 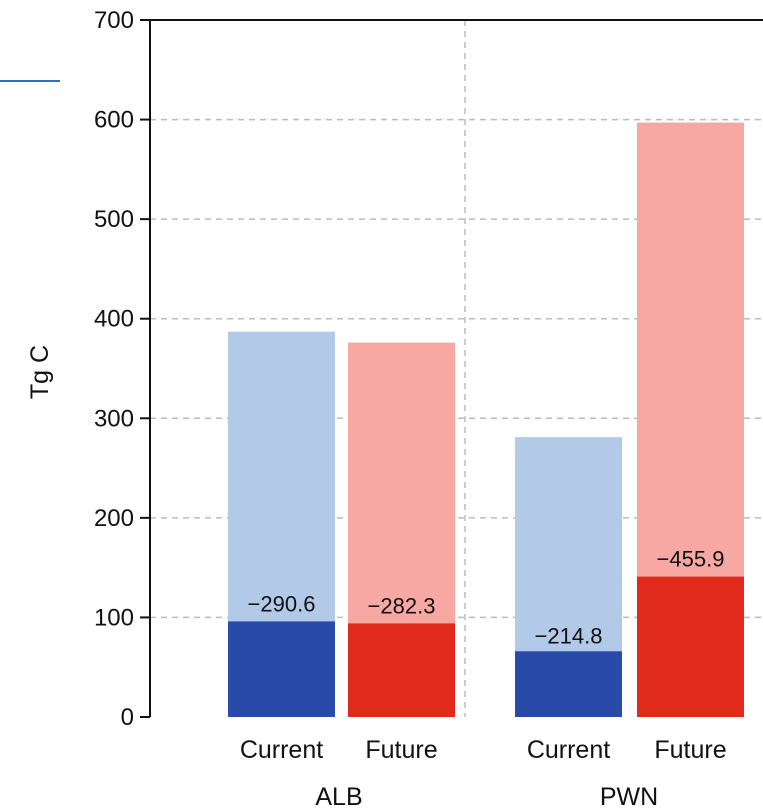 I want to click on data-label: −282.3, so click(x=402, y=605).